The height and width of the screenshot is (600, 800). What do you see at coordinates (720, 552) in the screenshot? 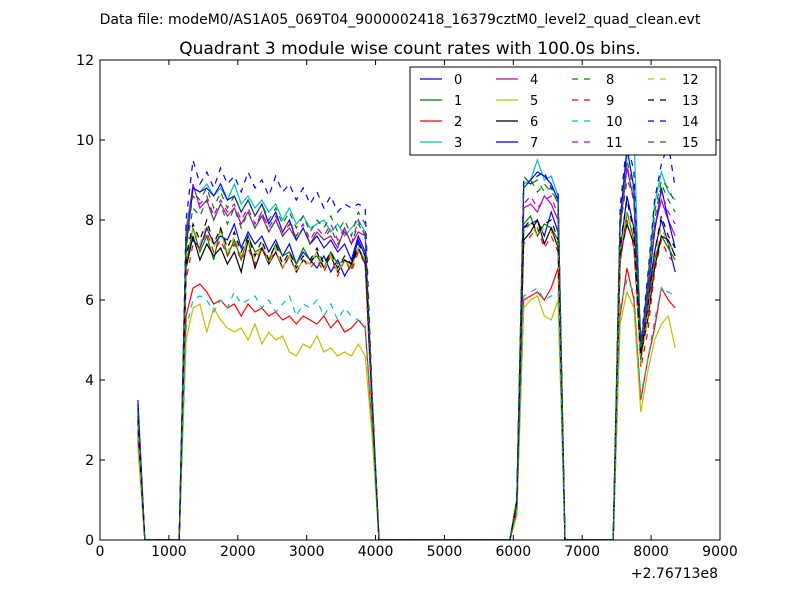
I see `x-tick-label: 9000` at bounding box center [720, 552].